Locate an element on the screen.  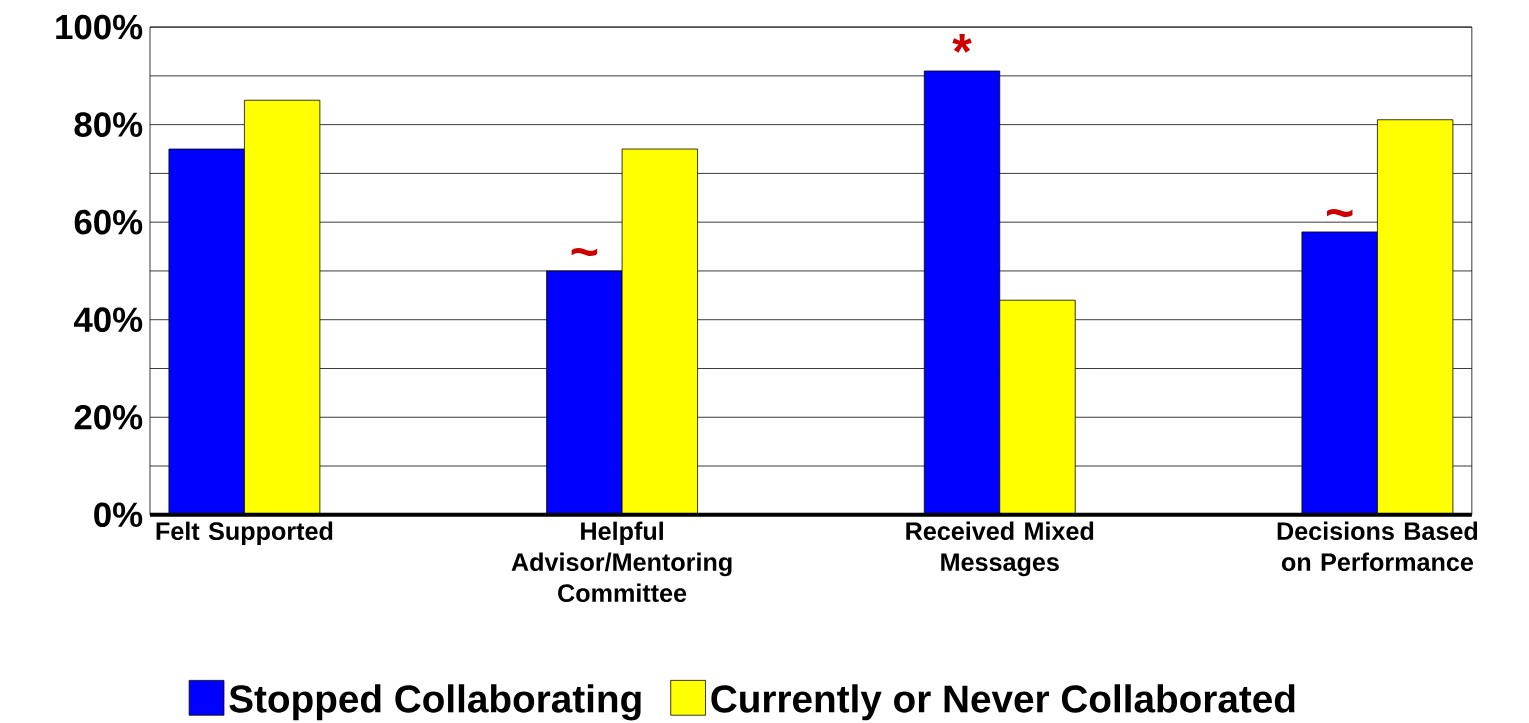
y-tick-label: 60% is located at coordinates (108, 222).